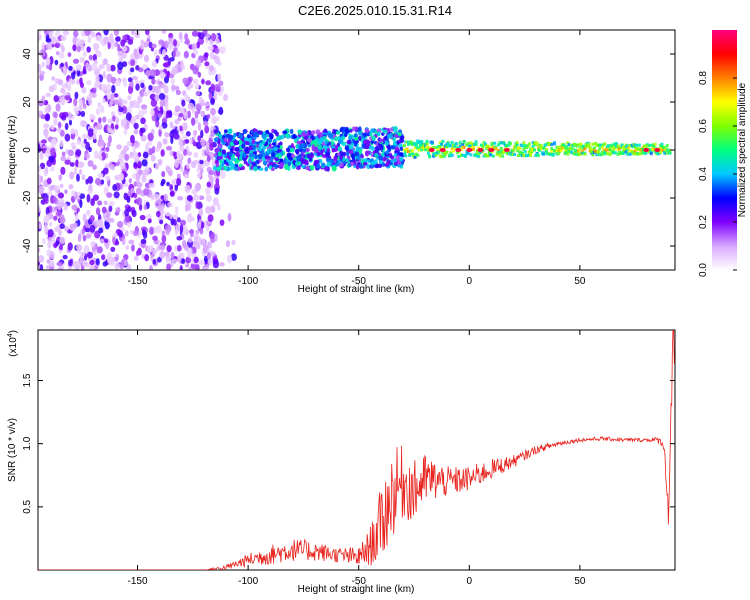  I want to click on colorbar-tick-label: 0.0, so click(703, 270).